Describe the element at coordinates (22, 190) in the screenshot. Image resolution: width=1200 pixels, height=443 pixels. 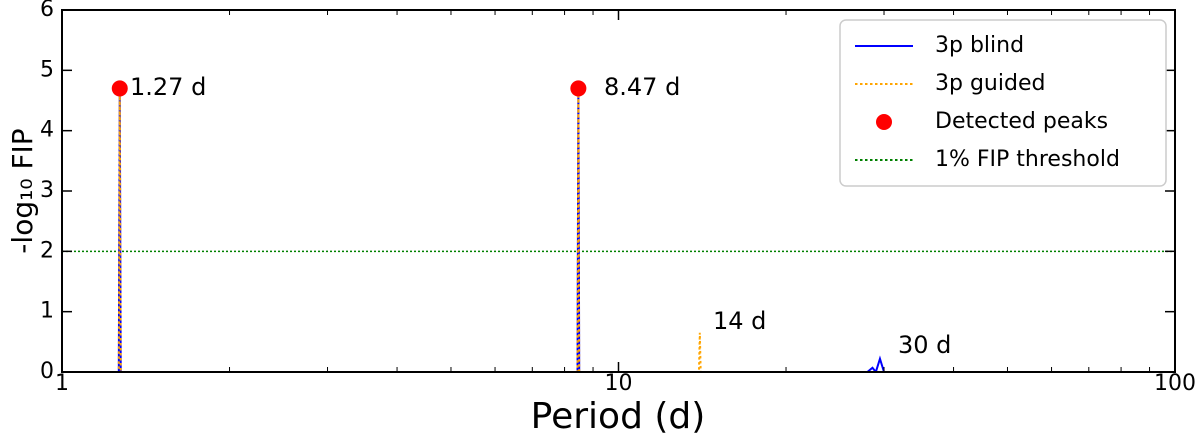
I see `y-axis-label: -log₁₀ FIP` at that location.